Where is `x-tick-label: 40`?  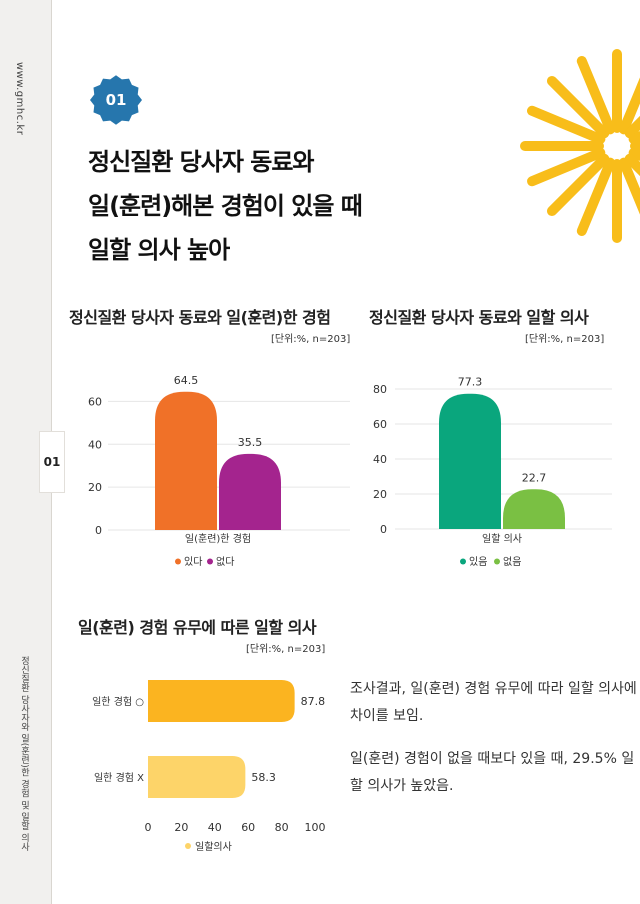
x-tick-label: 40 is located at coordinates (215, 827).